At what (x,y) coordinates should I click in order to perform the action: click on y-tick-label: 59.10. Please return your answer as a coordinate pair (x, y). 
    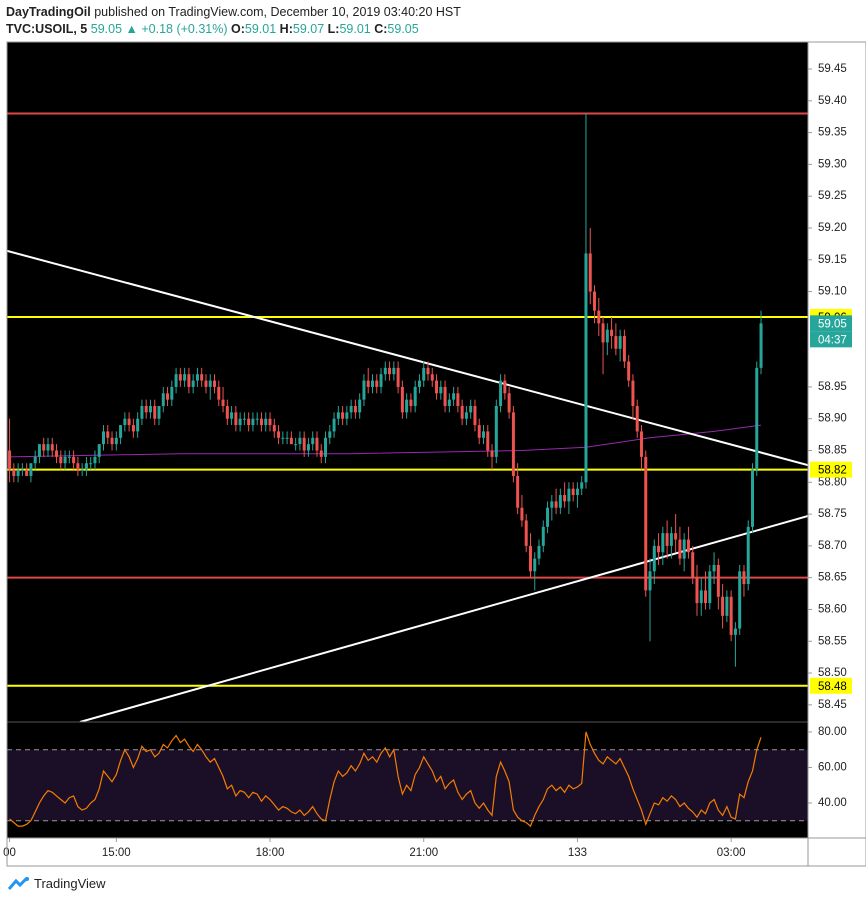
    Looking at the image, I should click on (832, 292).